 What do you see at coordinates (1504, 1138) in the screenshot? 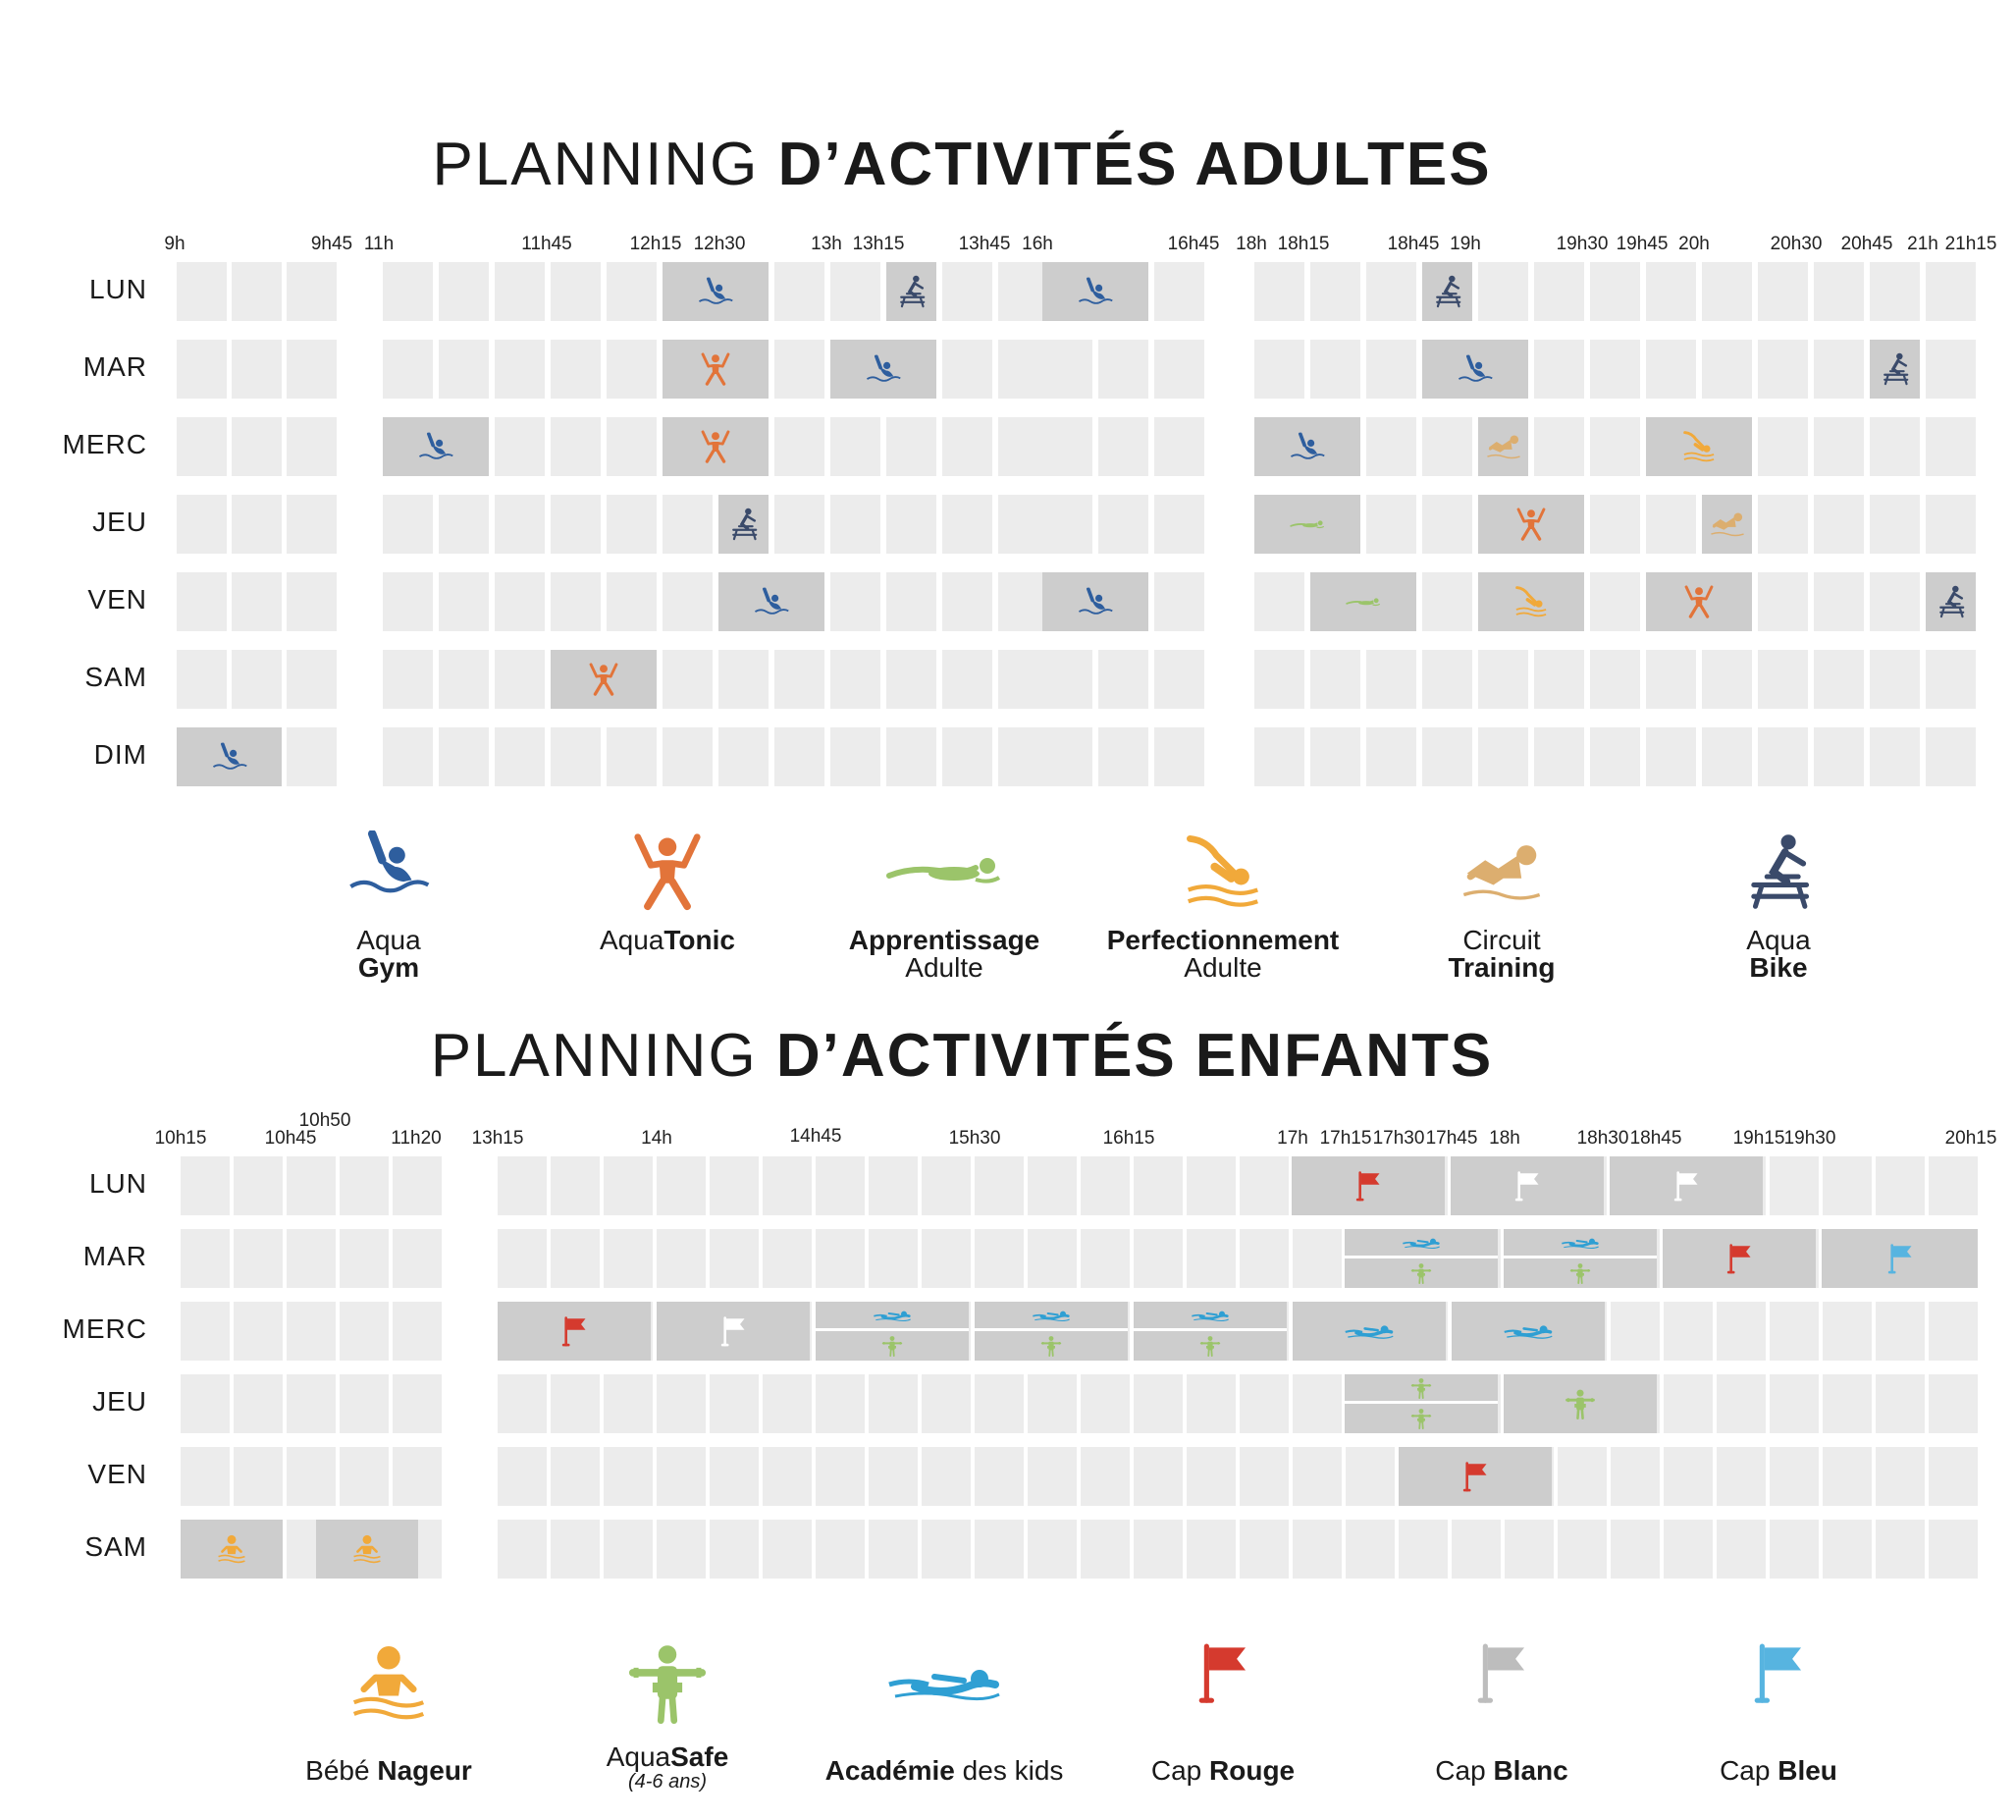
I see `kid-time-label: 18h` at bounding box center [1504, 1138].